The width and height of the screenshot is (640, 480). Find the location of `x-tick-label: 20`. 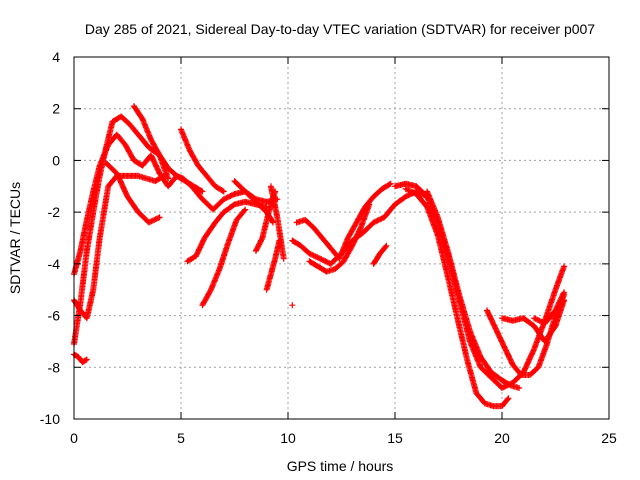

x-tick-label: 20 is located at coordinates (502, 438).